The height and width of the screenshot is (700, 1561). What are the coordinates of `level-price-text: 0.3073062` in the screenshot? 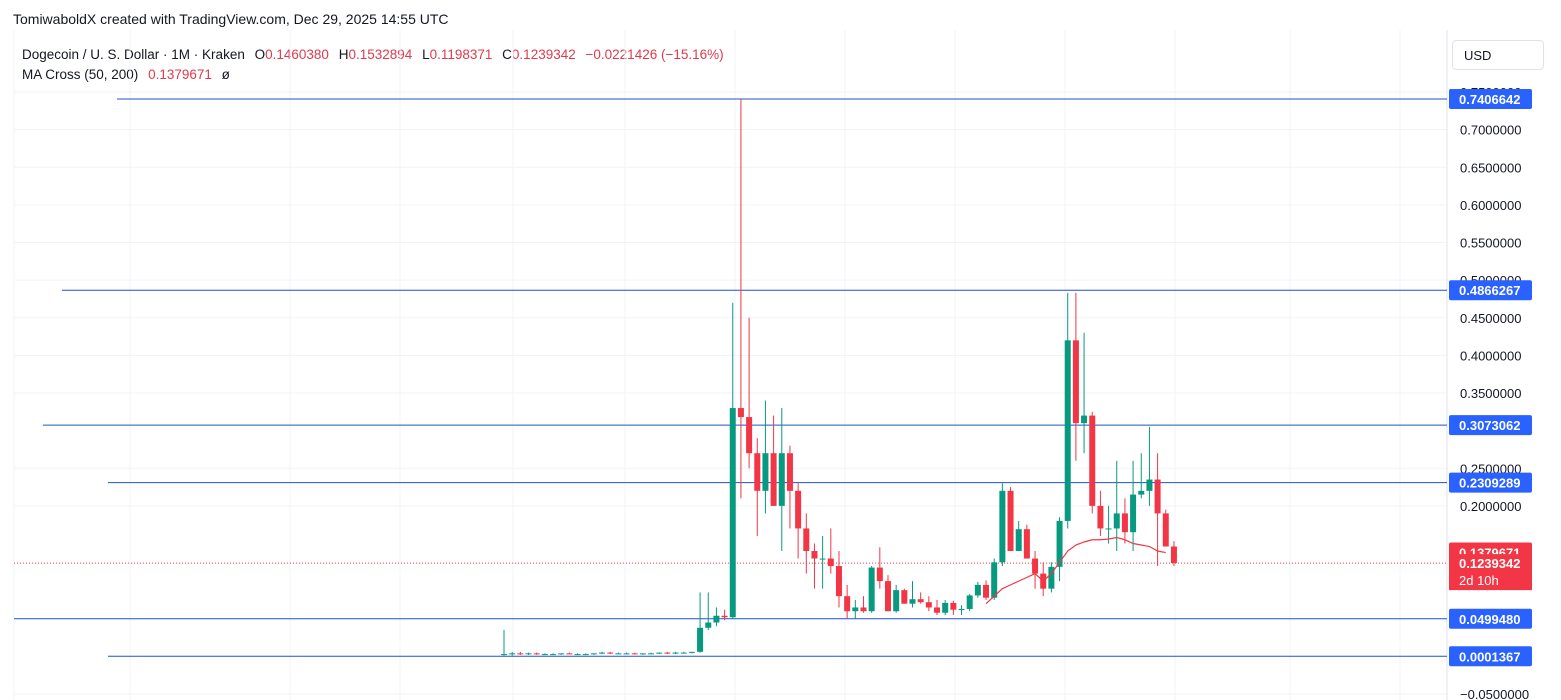 It's located at (1489, 425).